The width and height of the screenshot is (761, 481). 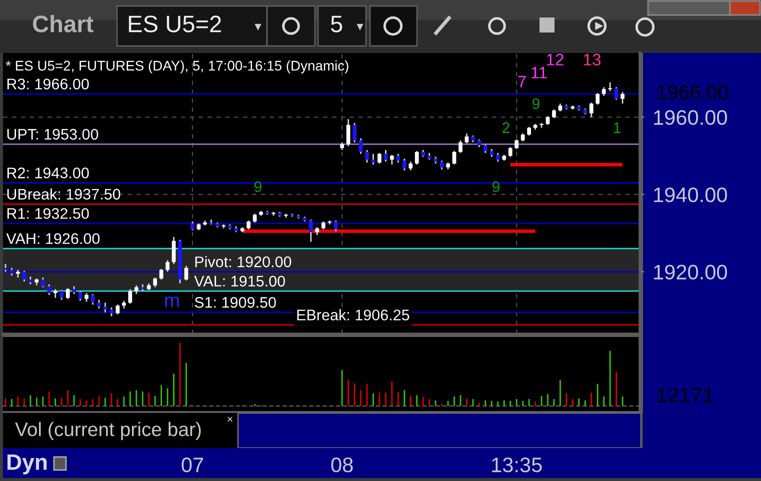 What do you see at coordinates (27, 464) in the screenshot?
I see `text: Dyn` at bounding box center [27, 464].